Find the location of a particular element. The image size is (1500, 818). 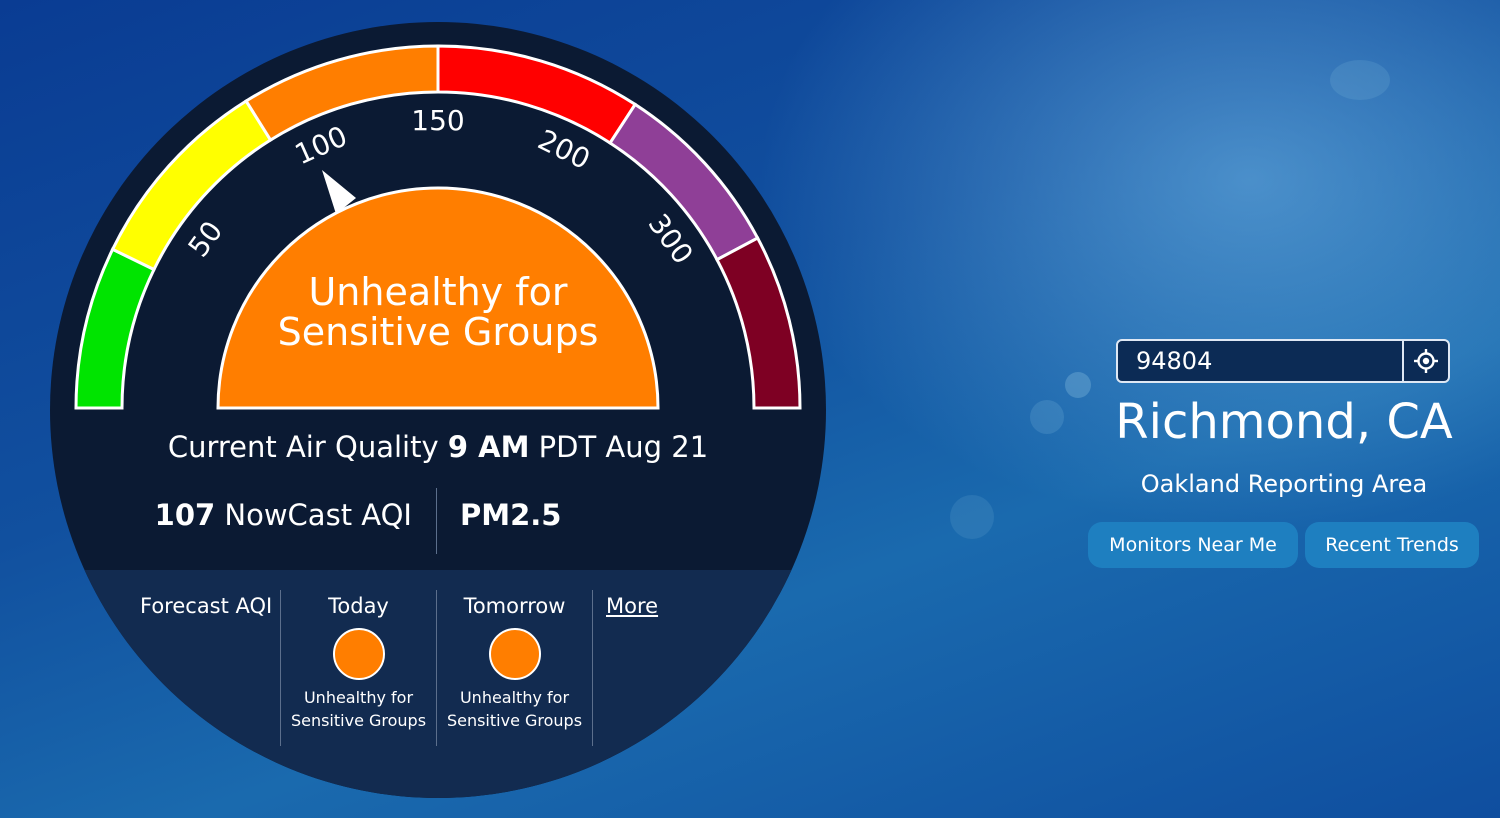

use-my-location-button is located at coordinates (1425, 361).